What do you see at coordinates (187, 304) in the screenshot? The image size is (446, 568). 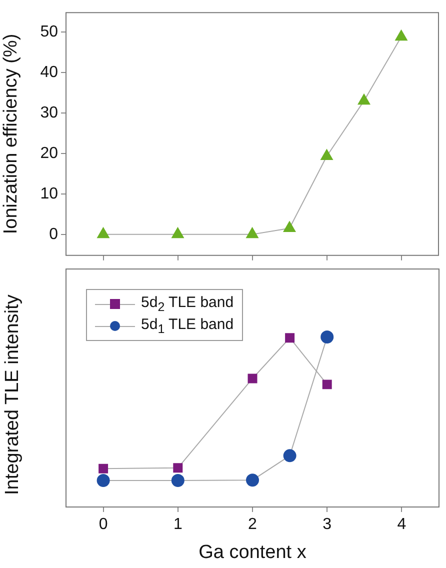 I see `legend-label: 5d$_{2}$ TLE band` at bounding box center [187, 304].